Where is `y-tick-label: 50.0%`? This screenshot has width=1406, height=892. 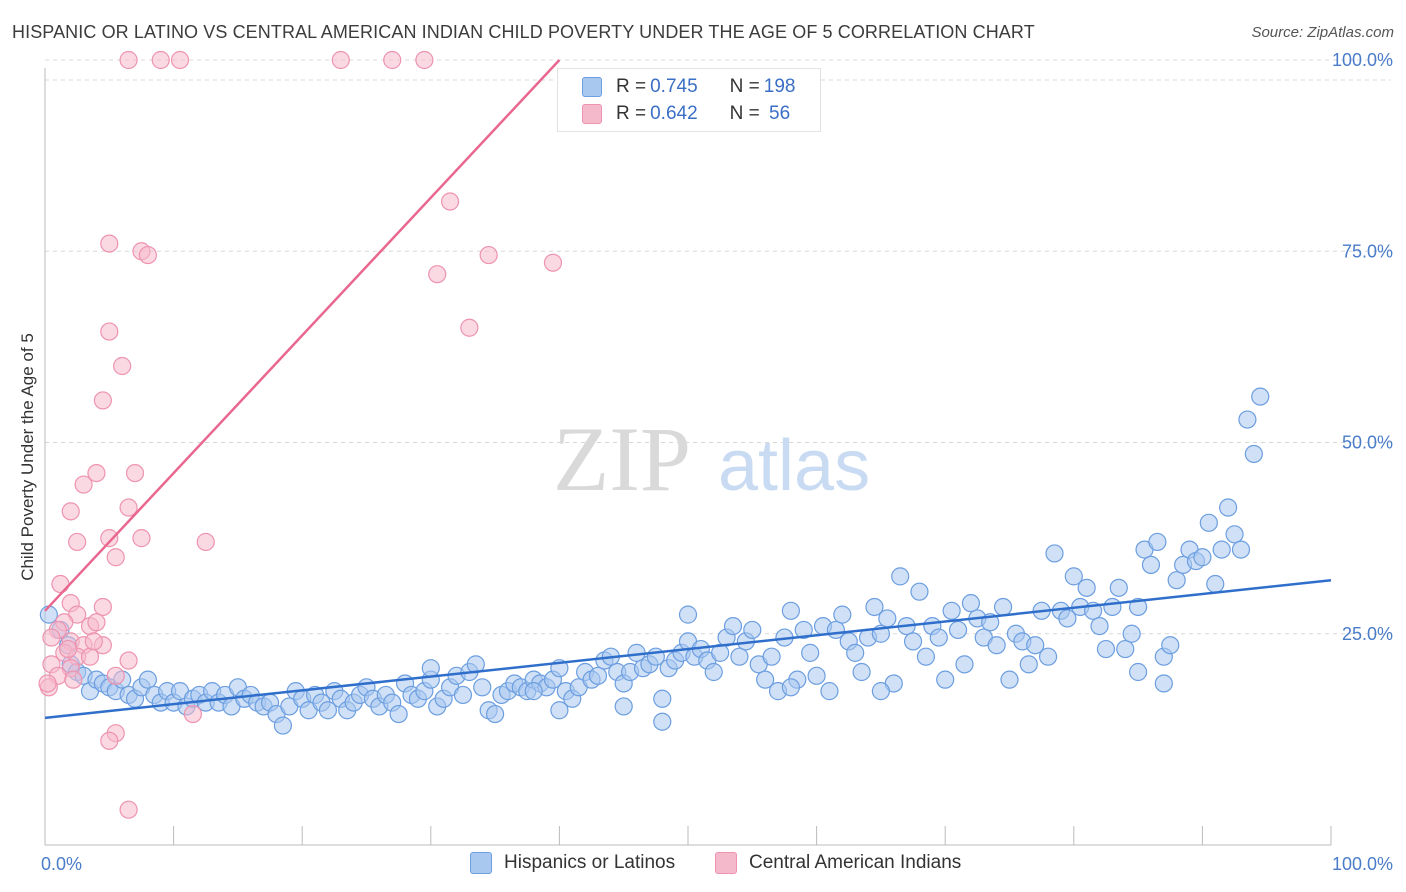
y-tick-label: 50.0% is located at coordinates (1367, 443).